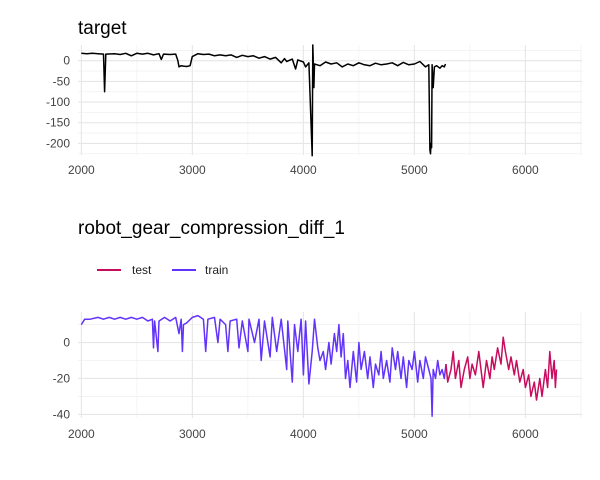 The image size is (600, 480). Describe the element at coordinates (216, 270) in the screenshot. I see `legend-label-train: train` at that location.